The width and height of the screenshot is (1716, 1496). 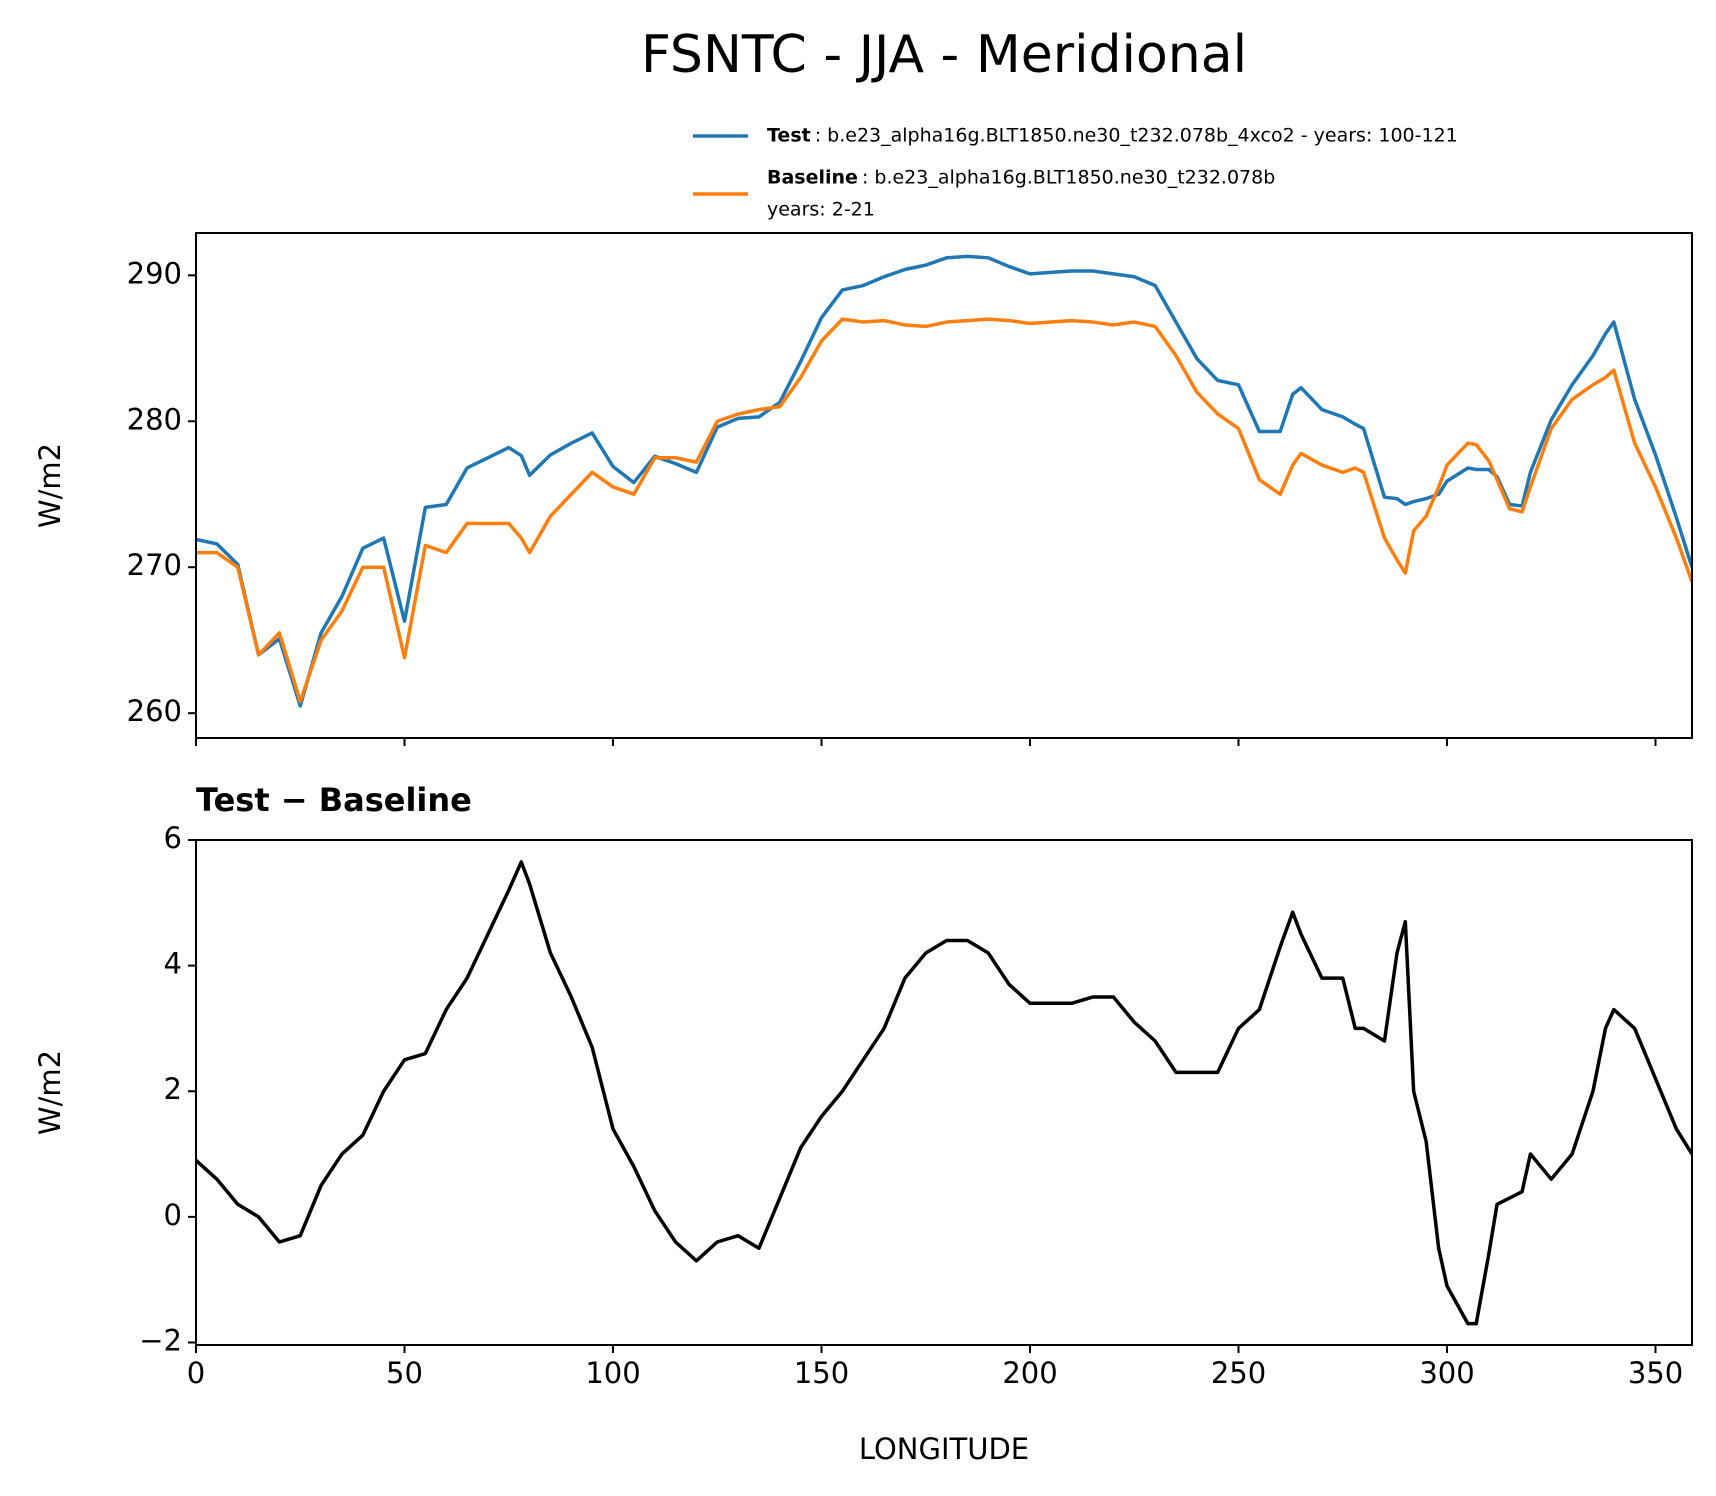 I want to click on x-tick-label: 350, so click(x=1655, y=1373).